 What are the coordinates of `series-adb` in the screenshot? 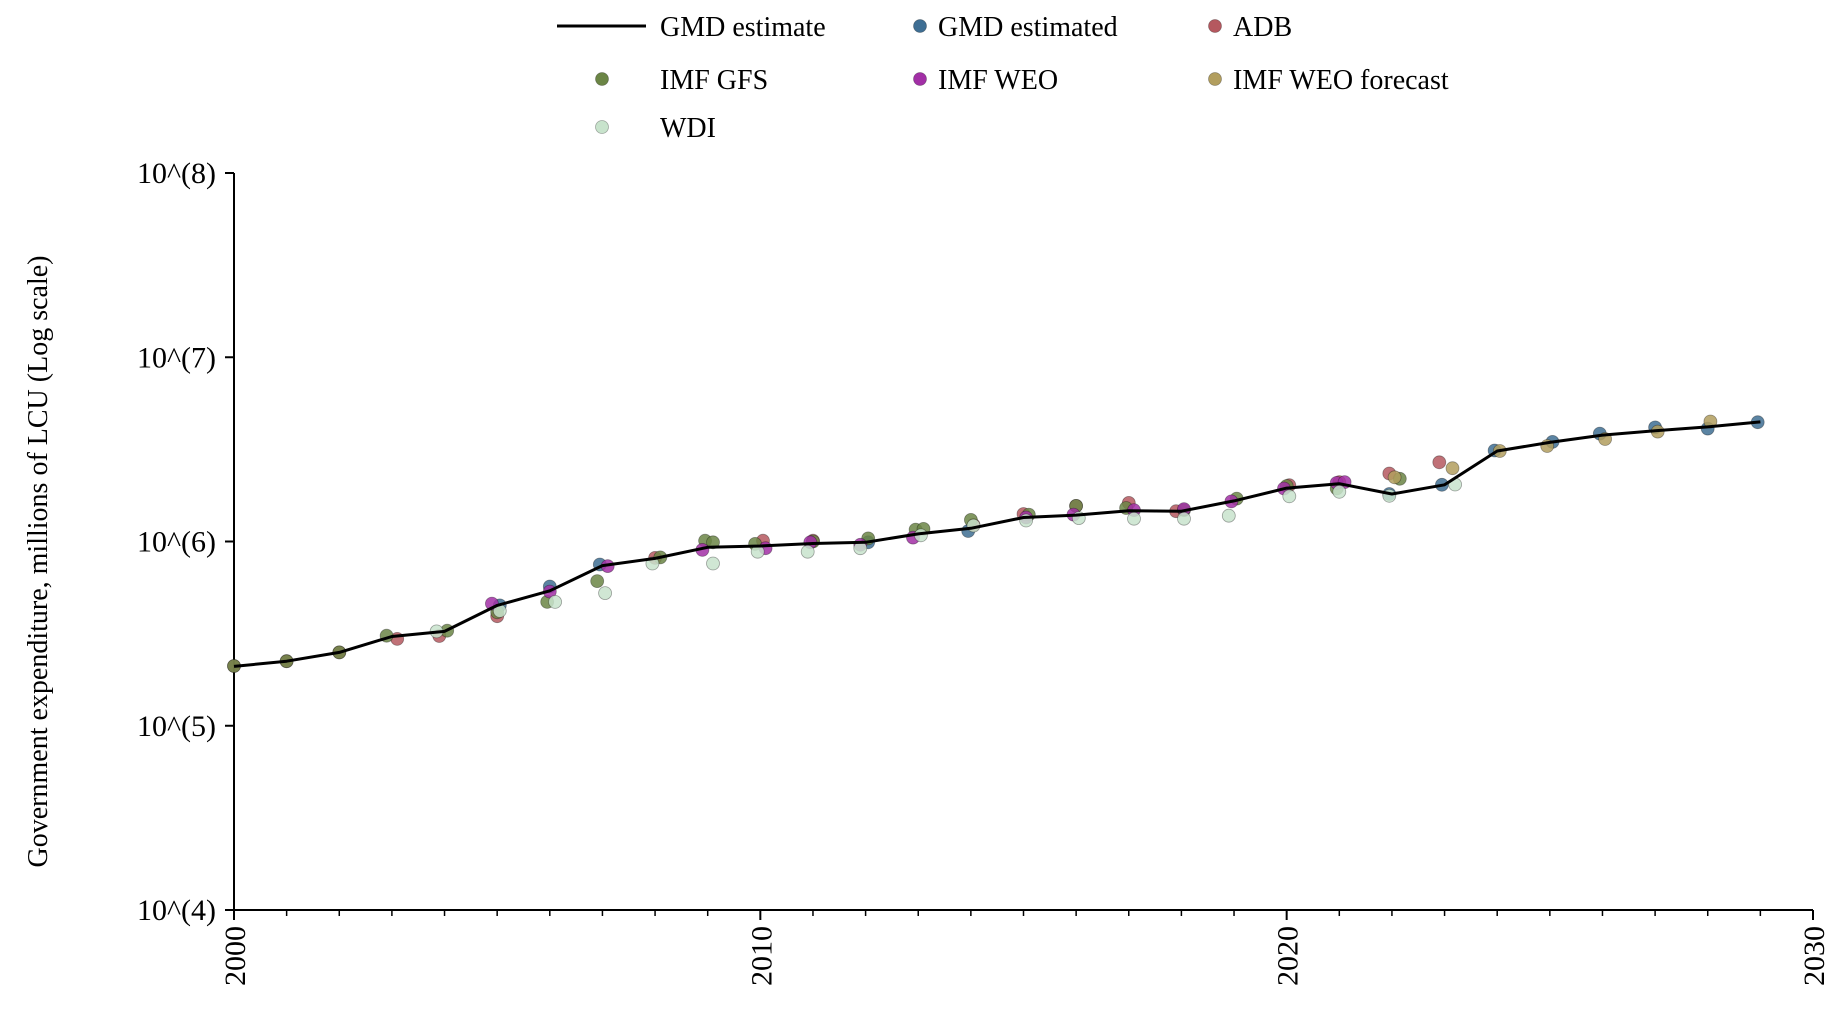 It's located at (837, 564).